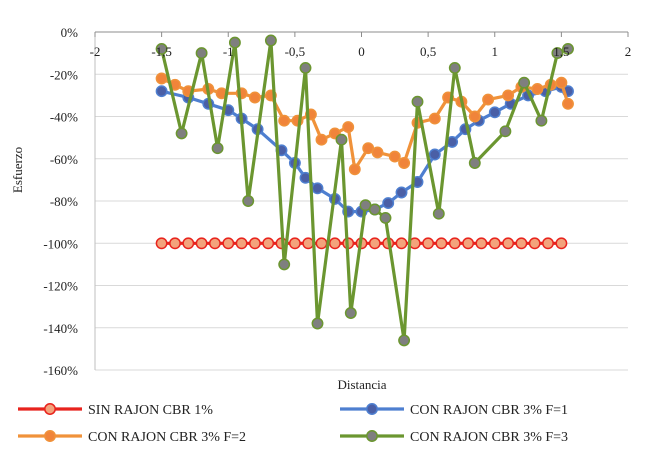 The image size is (650, 458). What do you see at coordinates (70, 32) in the screenshot?
I see `y-tick-label: 0%` at bounding box center [70, 32].